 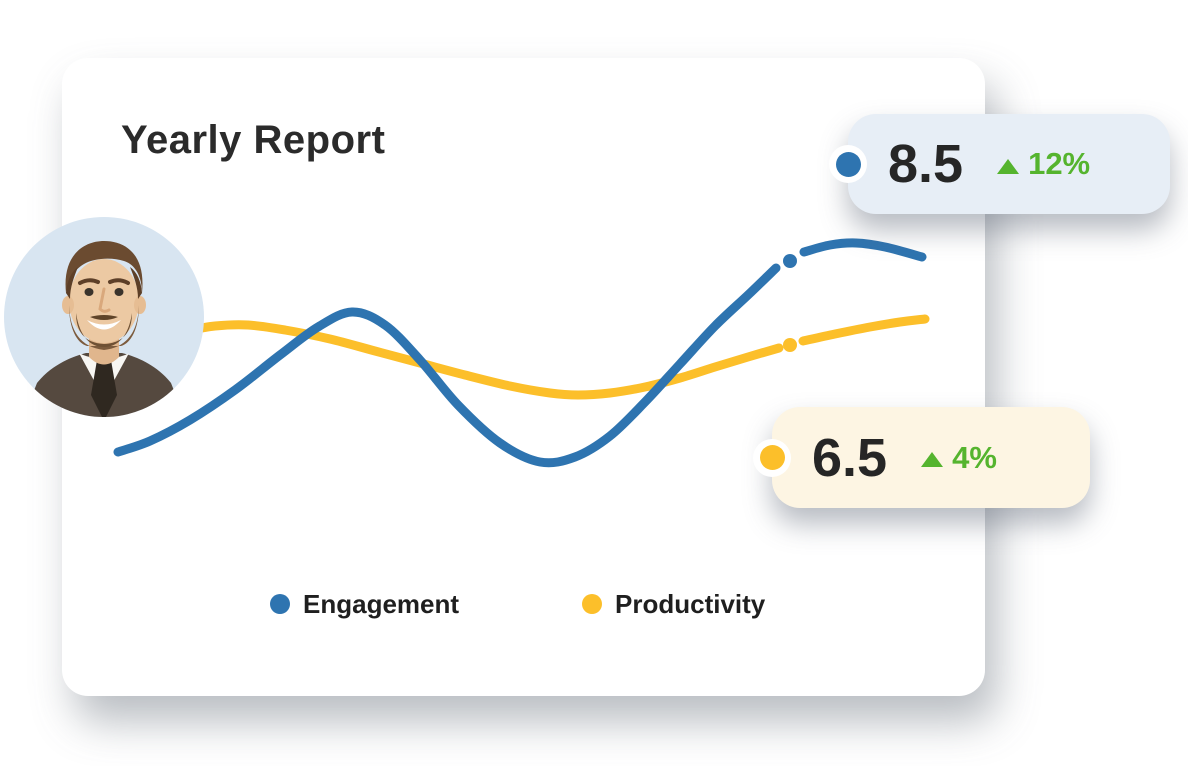 What do you see at coordinates (592, 604) in the screenshot?
I see `productivity-legend-dot-icon` at bounding box center [592, 604].